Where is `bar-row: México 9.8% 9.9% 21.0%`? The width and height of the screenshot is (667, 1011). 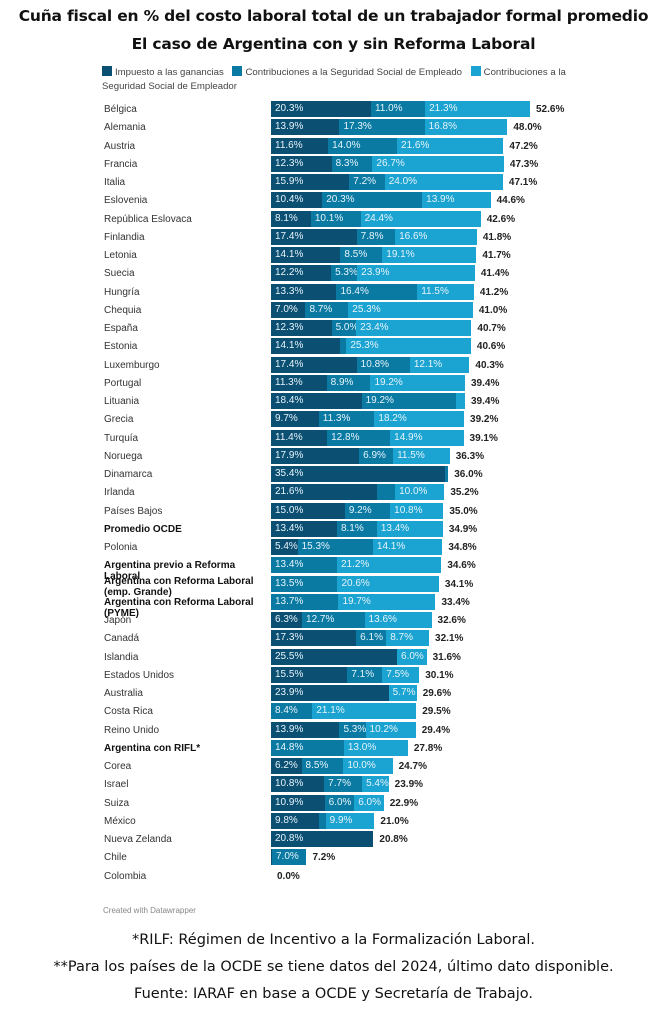 bar-row: México 9.8% 9.9% 21.0% is located at coordinates (333, 821).